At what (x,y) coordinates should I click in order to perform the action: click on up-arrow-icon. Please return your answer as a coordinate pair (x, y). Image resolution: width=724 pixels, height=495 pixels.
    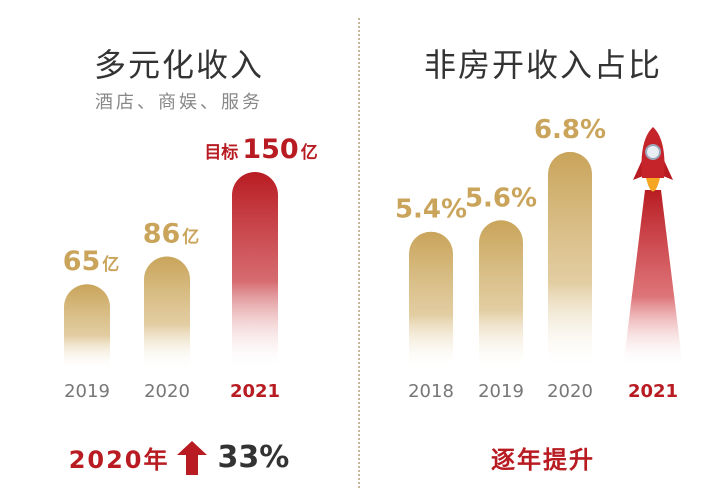
    Looking at the image, I should click on (192, 457).